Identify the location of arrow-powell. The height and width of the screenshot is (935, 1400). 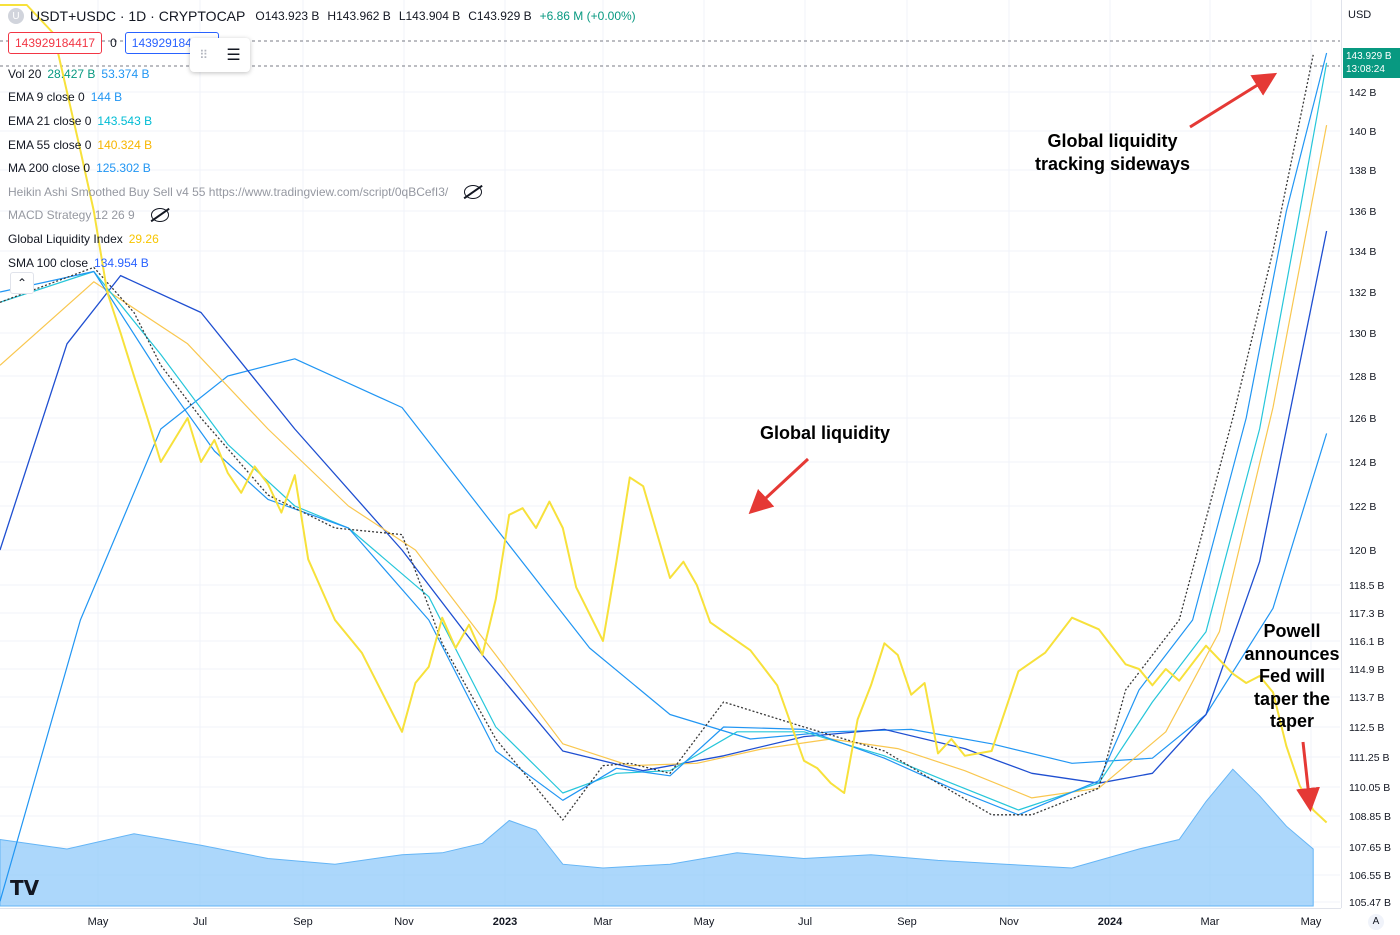
(1308, 776).